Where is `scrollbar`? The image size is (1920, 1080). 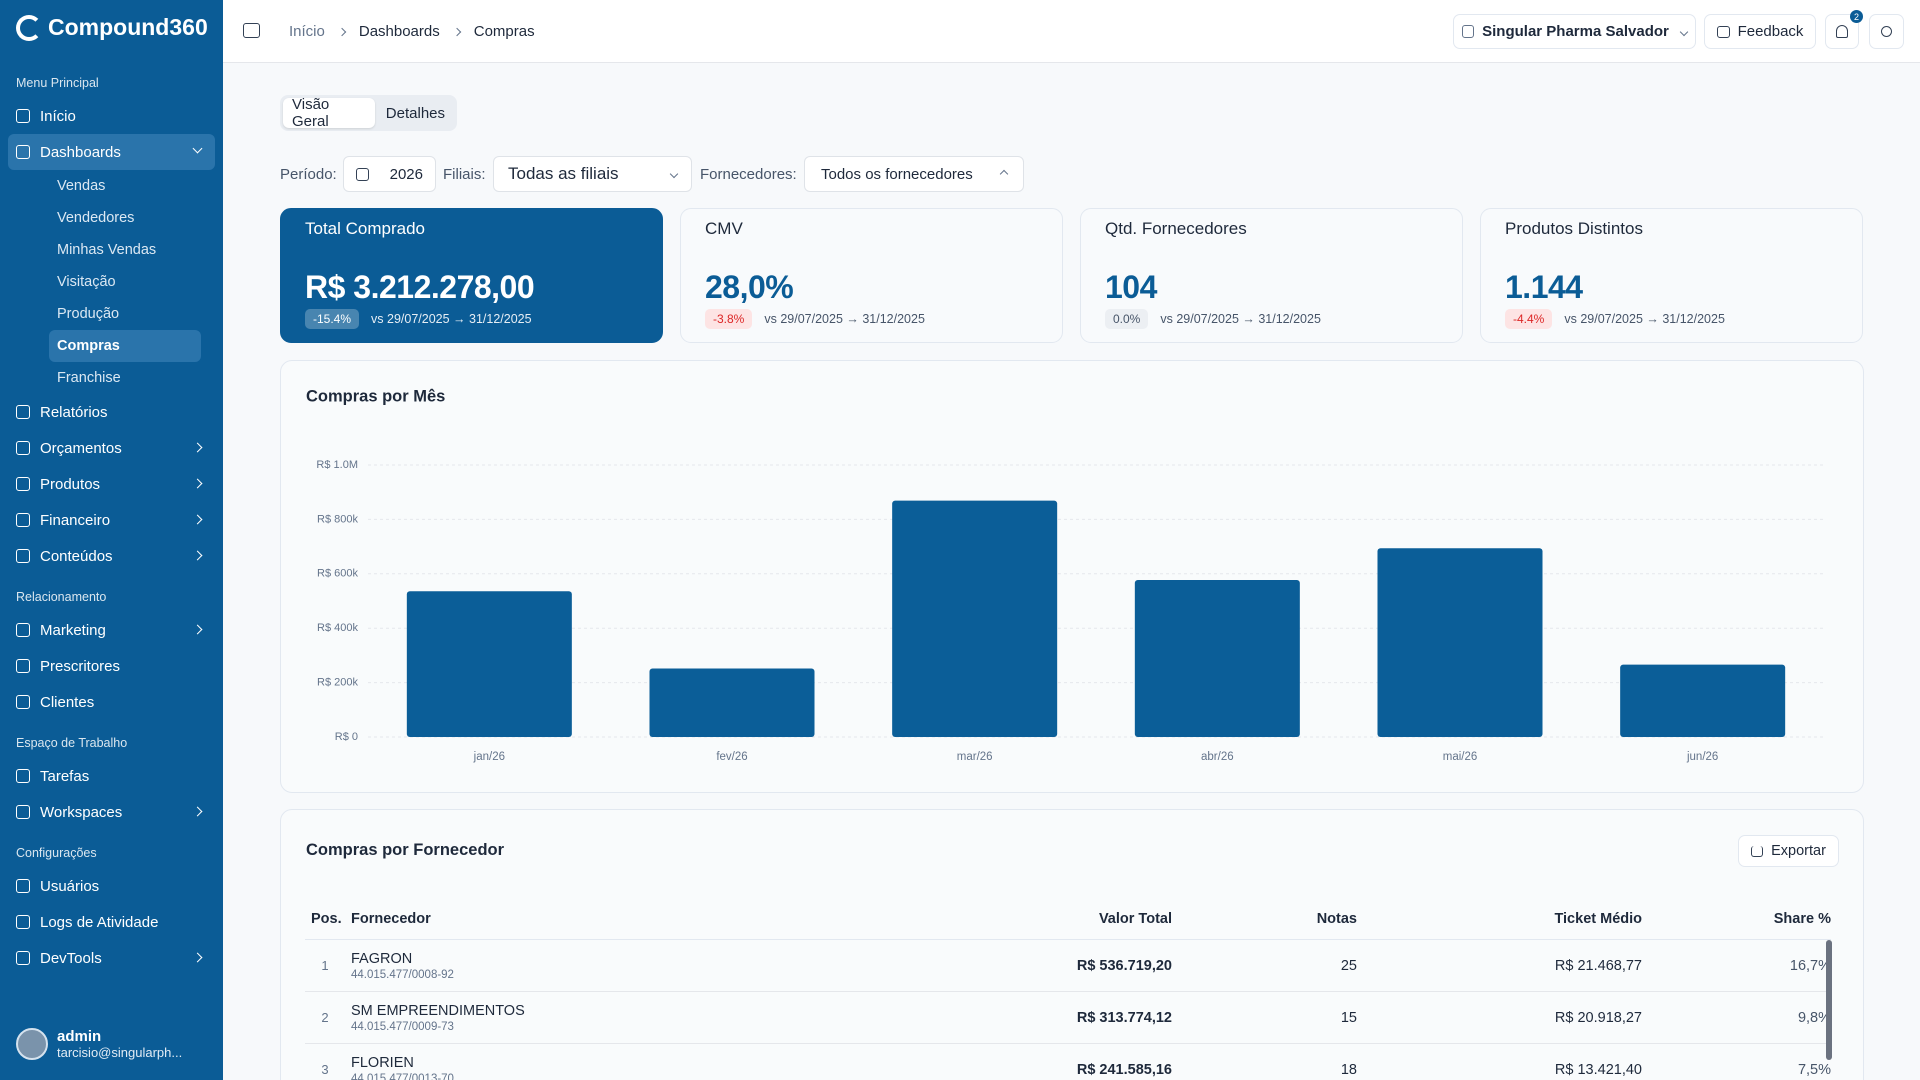
scrollbar is located at coordinates (1829, 1000).